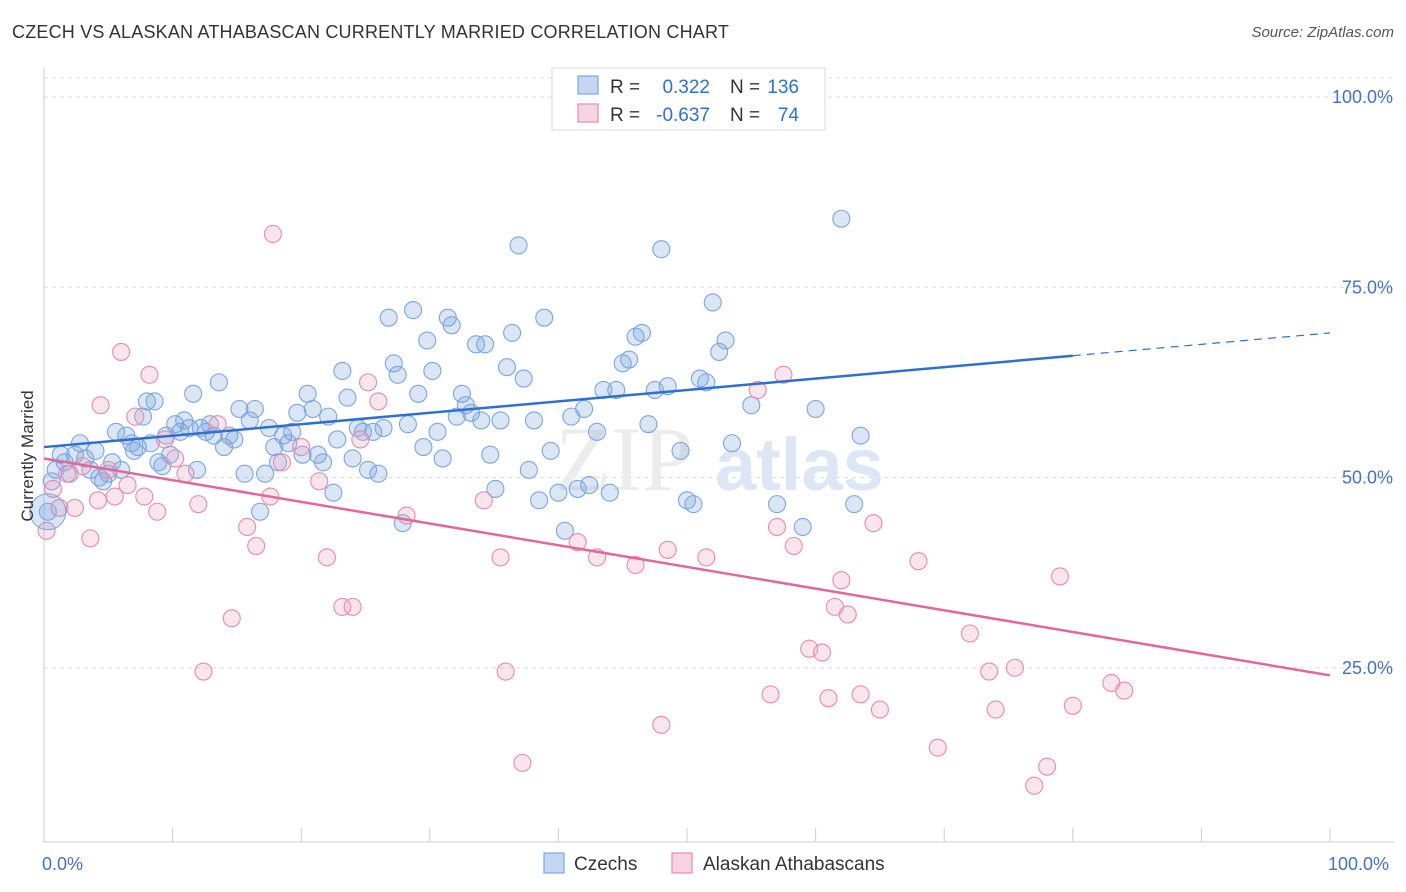  I want to click on x-tick-label-min: 0.0%, so click(62, 864).